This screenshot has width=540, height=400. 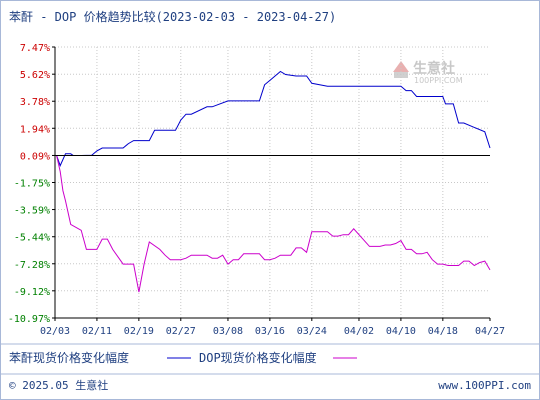 I want to click on watermark-brand: 生意社, so click(x=434, y=68).